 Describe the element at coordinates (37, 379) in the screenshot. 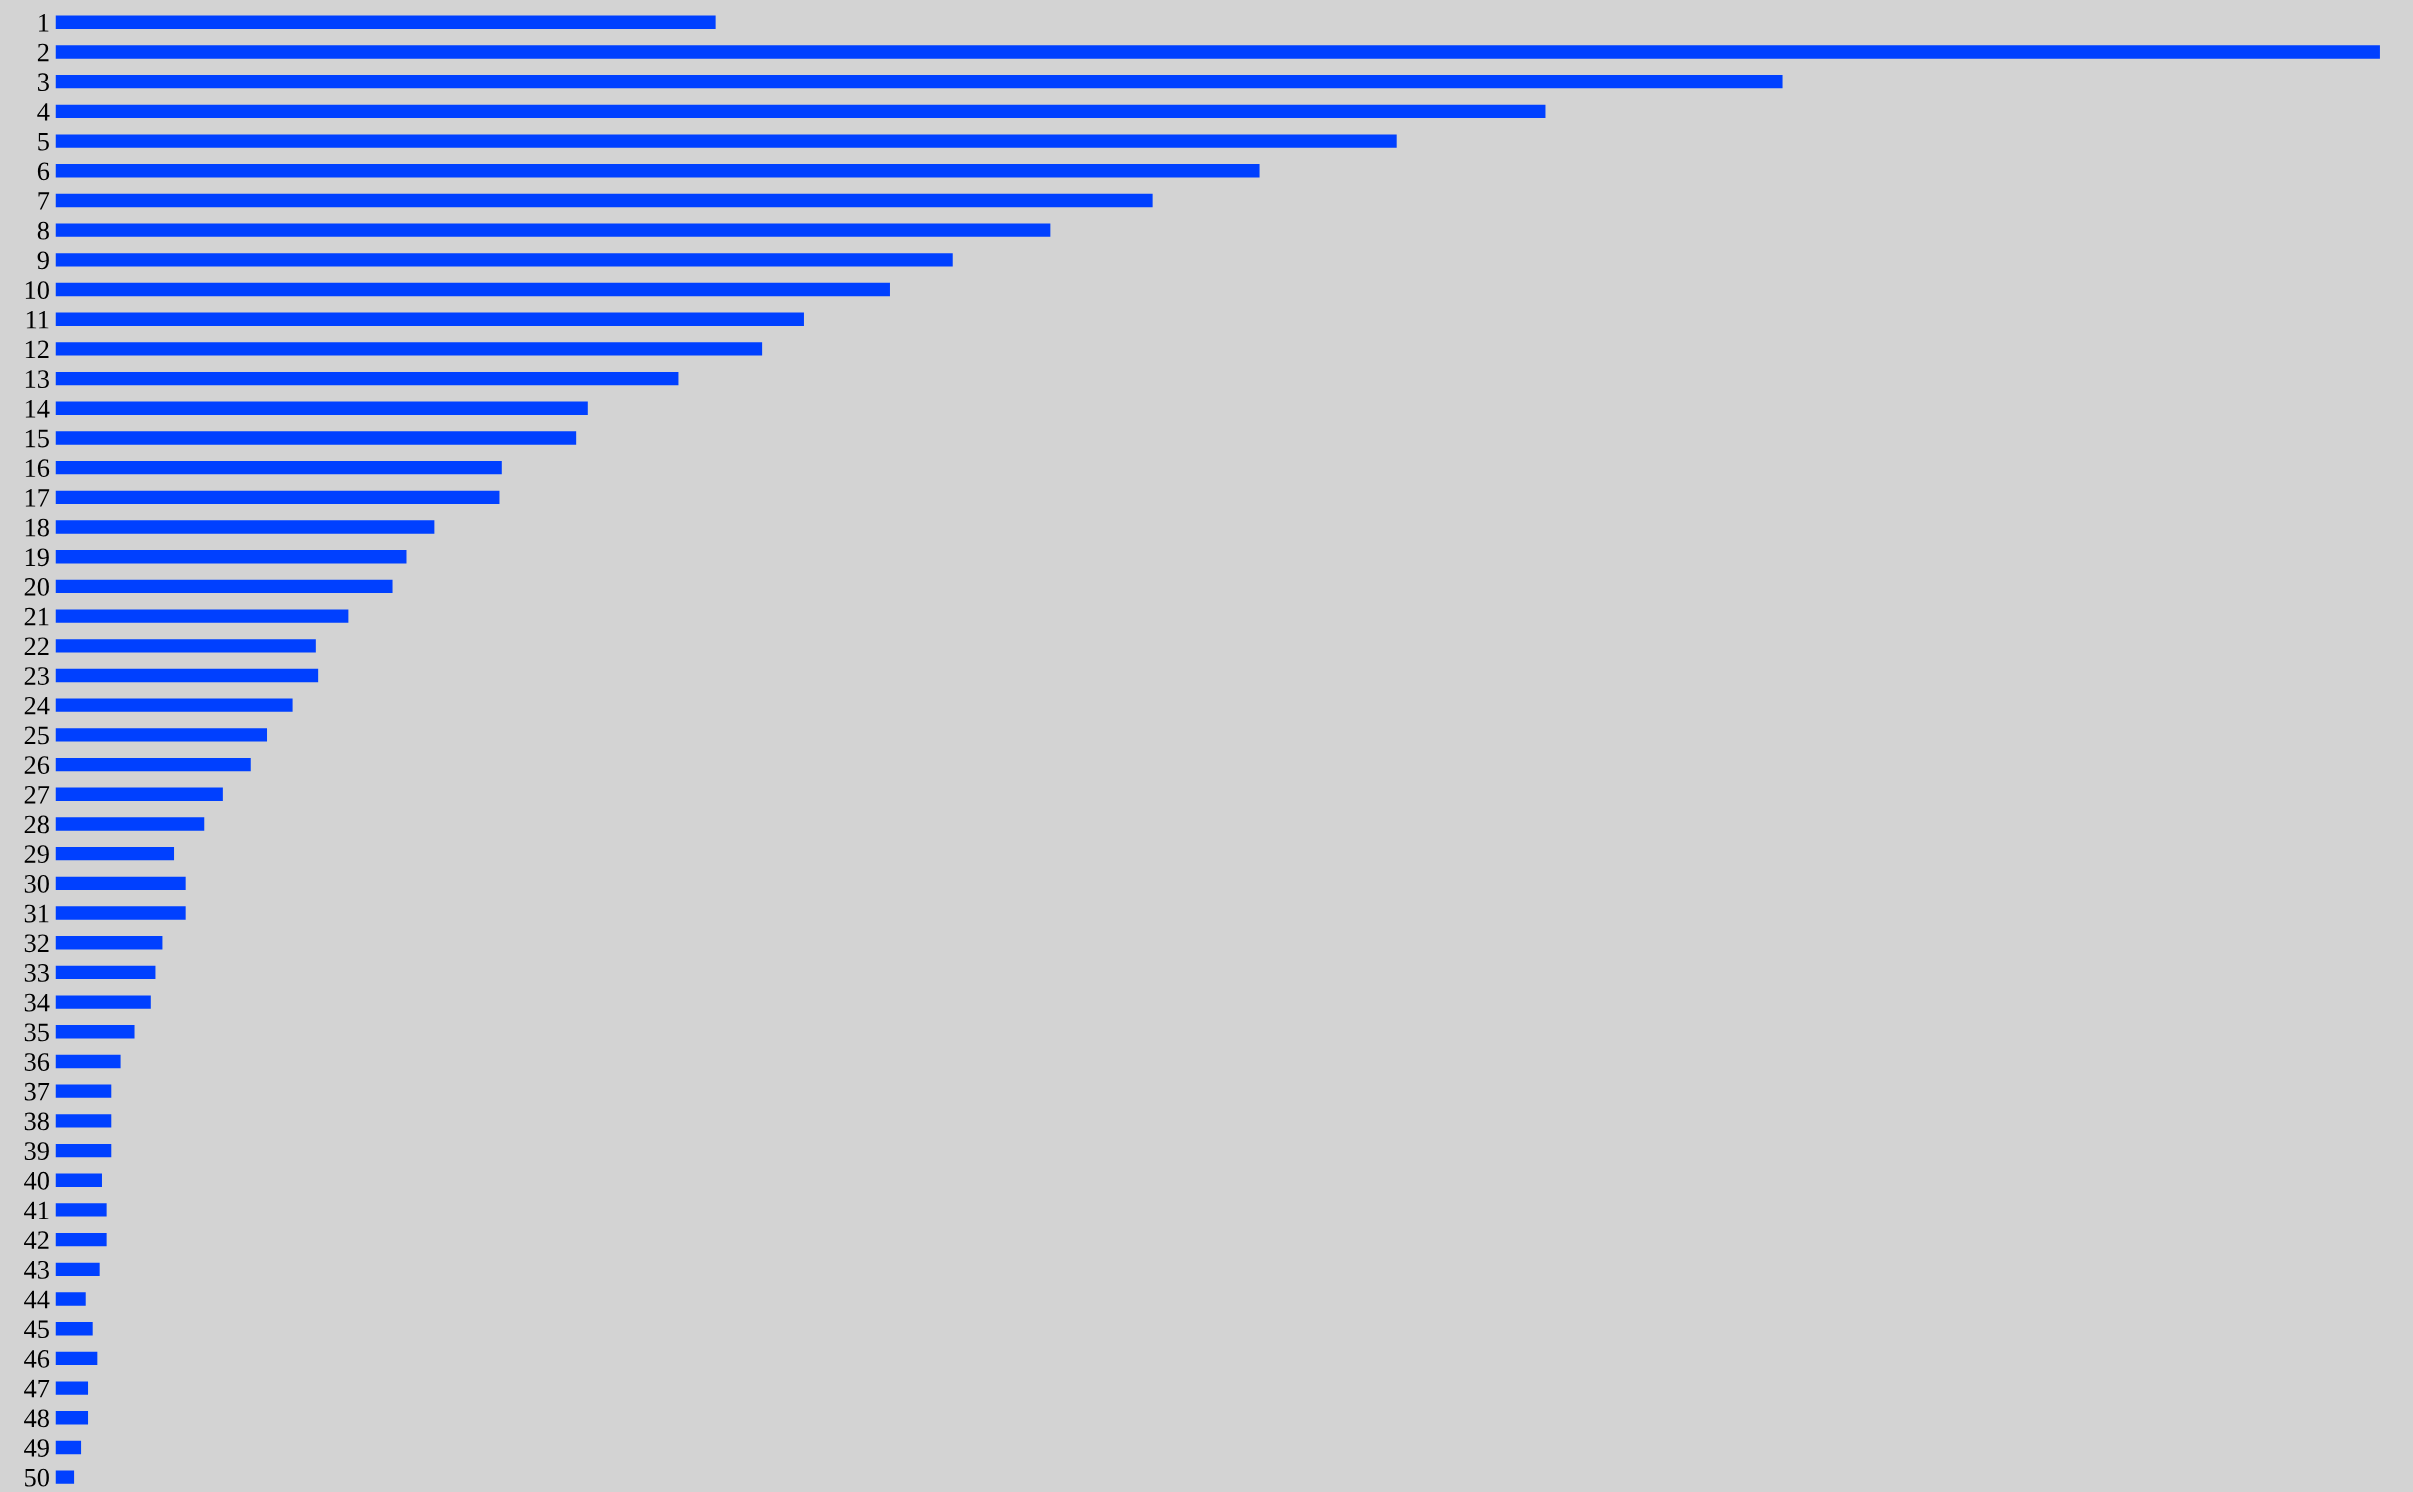

I see `y-tick-label: 13` at that location.